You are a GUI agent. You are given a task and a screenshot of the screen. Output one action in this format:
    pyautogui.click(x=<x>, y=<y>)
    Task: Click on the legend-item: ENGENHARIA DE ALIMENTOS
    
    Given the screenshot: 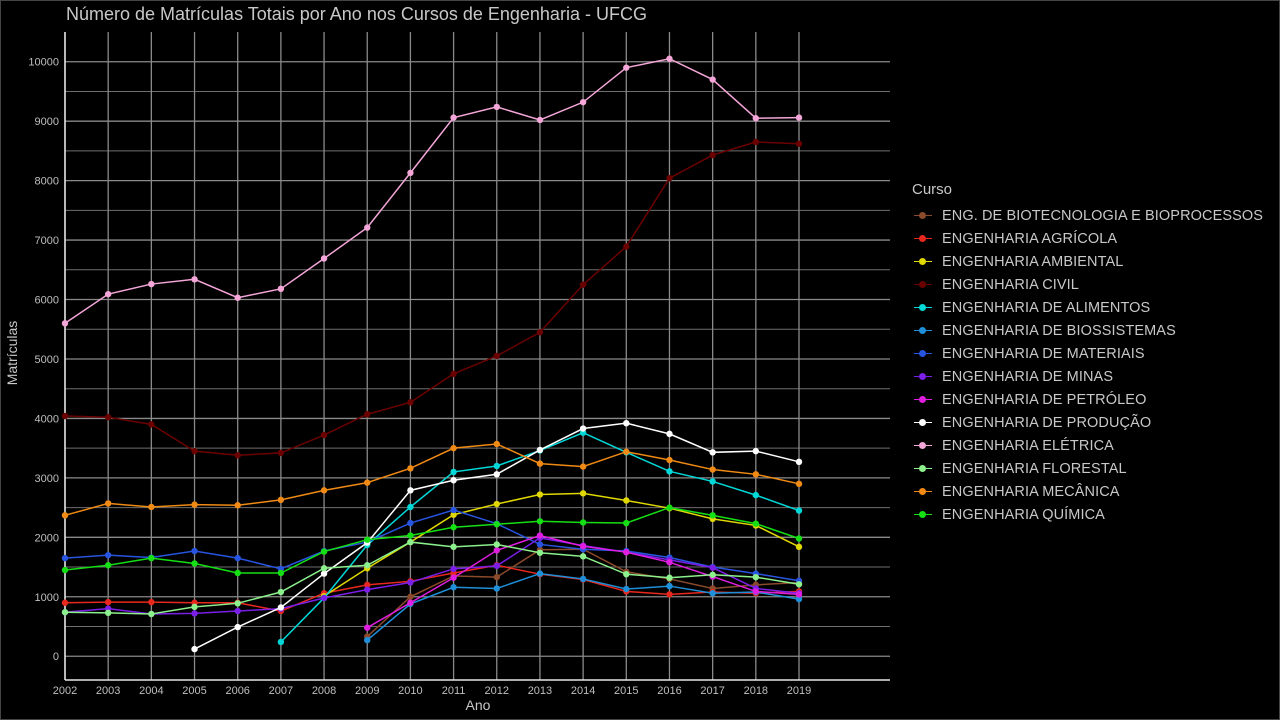 What is the action you would take?
    pyautogui.click(x=1087, y=307)
    